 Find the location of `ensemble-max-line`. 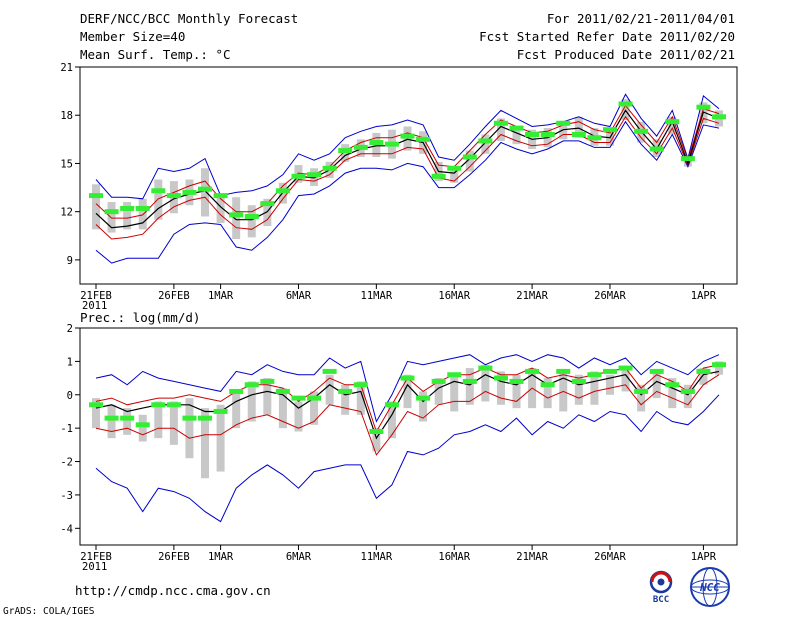

ensemble-max-line is located at coordinates (407, 388).